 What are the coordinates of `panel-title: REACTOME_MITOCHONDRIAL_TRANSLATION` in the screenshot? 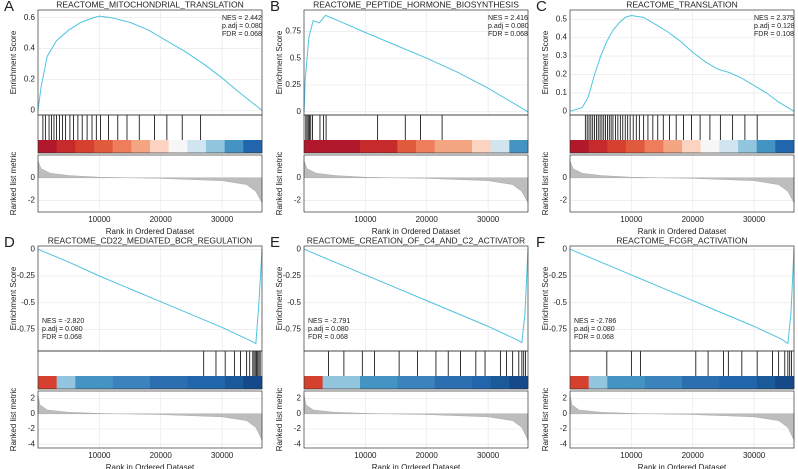 It's located at (150, 4).